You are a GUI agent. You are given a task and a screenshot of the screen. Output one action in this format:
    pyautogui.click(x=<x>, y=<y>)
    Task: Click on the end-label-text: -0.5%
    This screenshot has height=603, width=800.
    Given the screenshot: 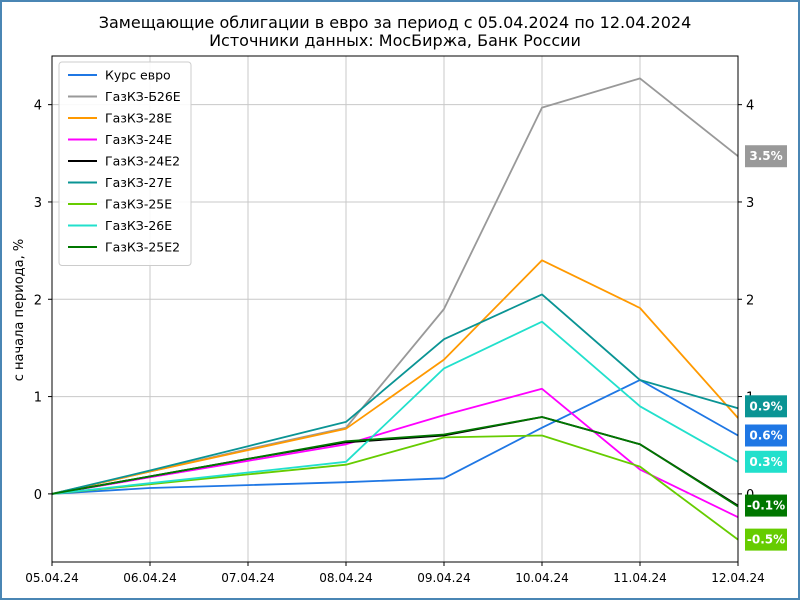 What is the action you would take?
    pyautogui.click(x=766, y=540)
    